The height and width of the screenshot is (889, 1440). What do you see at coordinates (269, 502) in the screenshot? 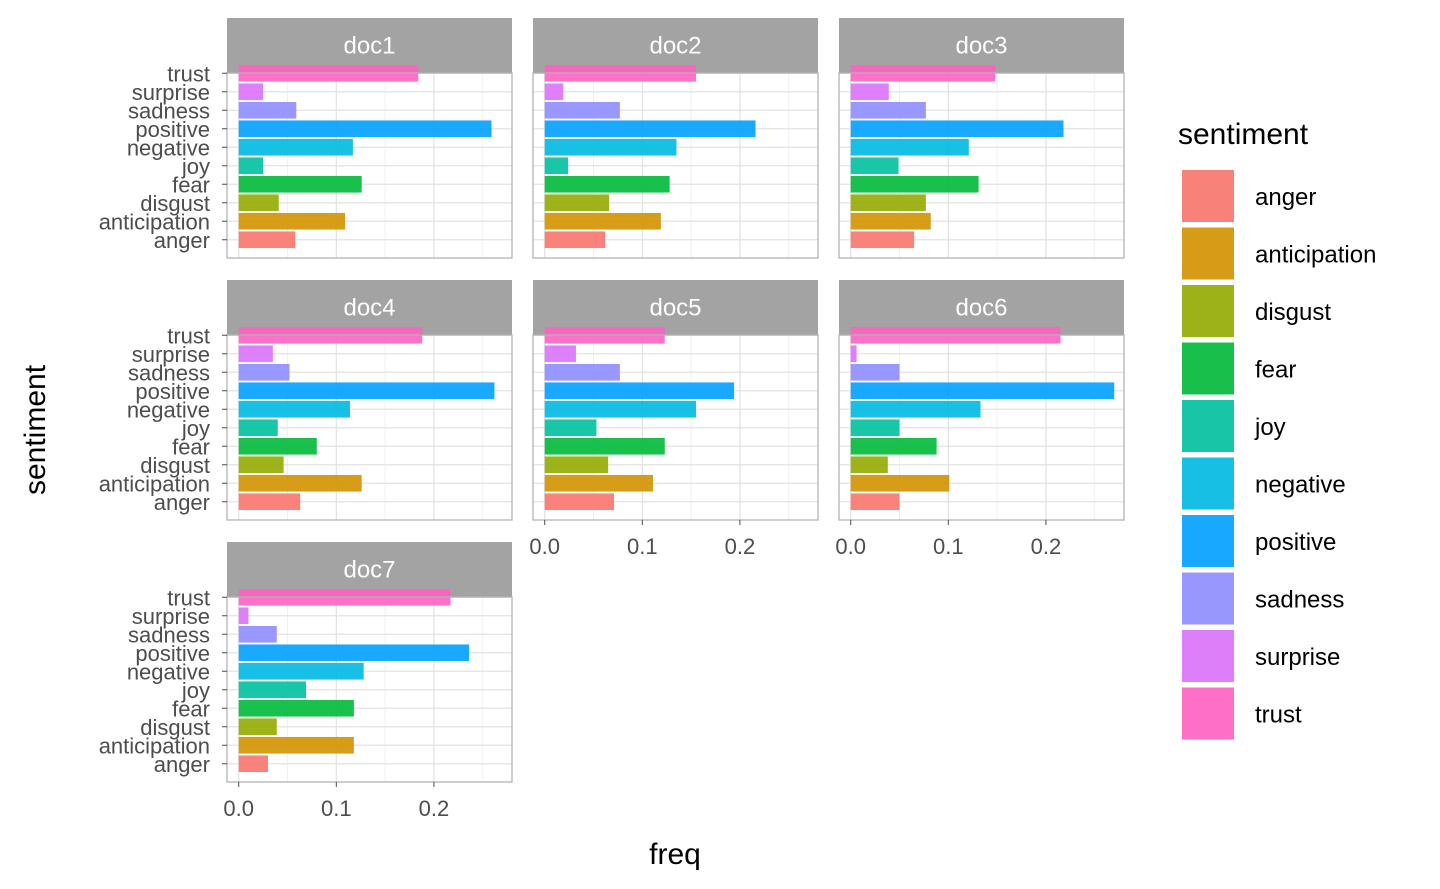
I see `bar-doc4-anger` at bounding box center [269, 502].